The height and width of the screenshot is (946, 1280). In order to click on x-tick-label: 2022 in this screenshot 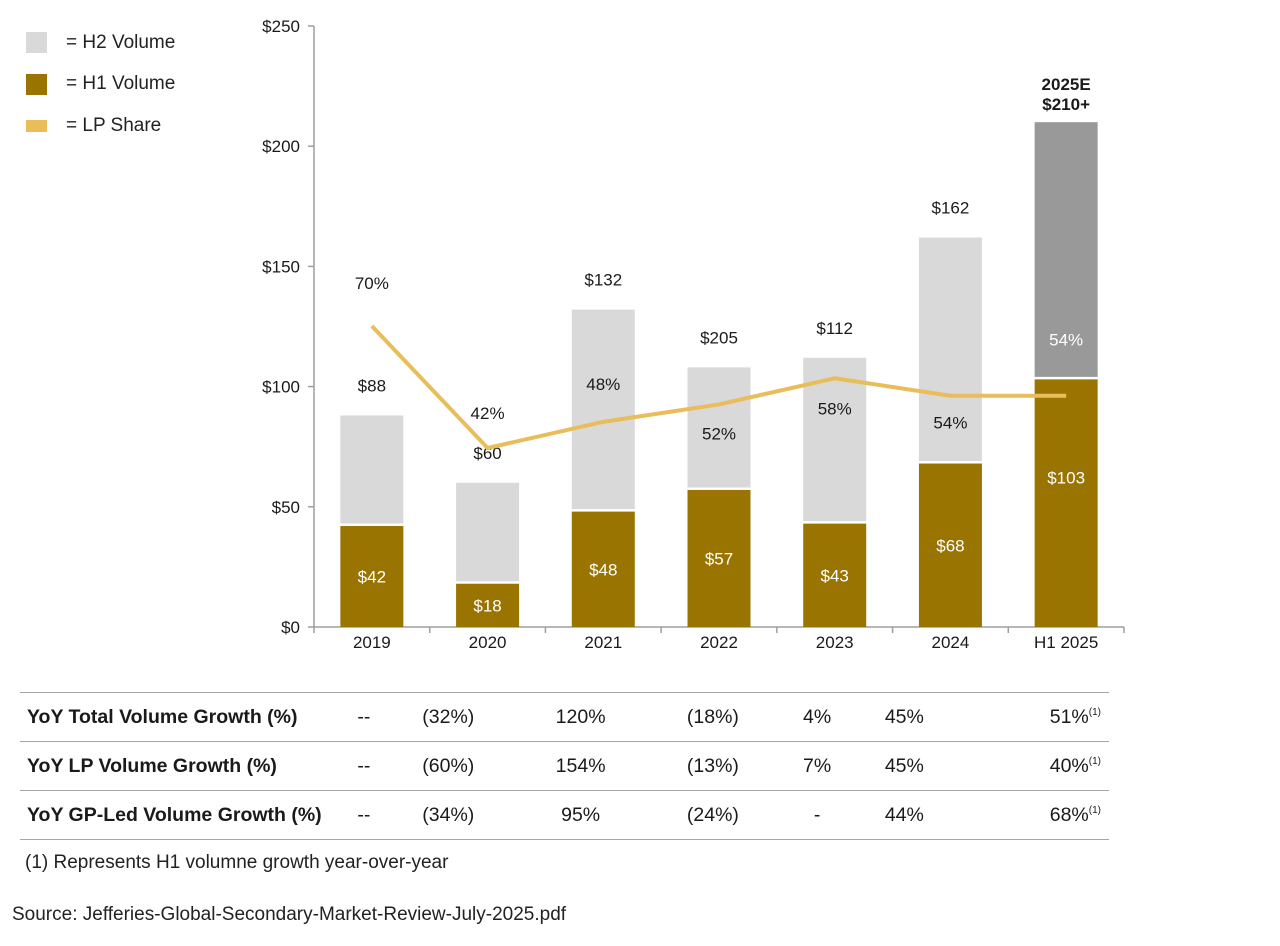, I will do `click(719, 642)`.